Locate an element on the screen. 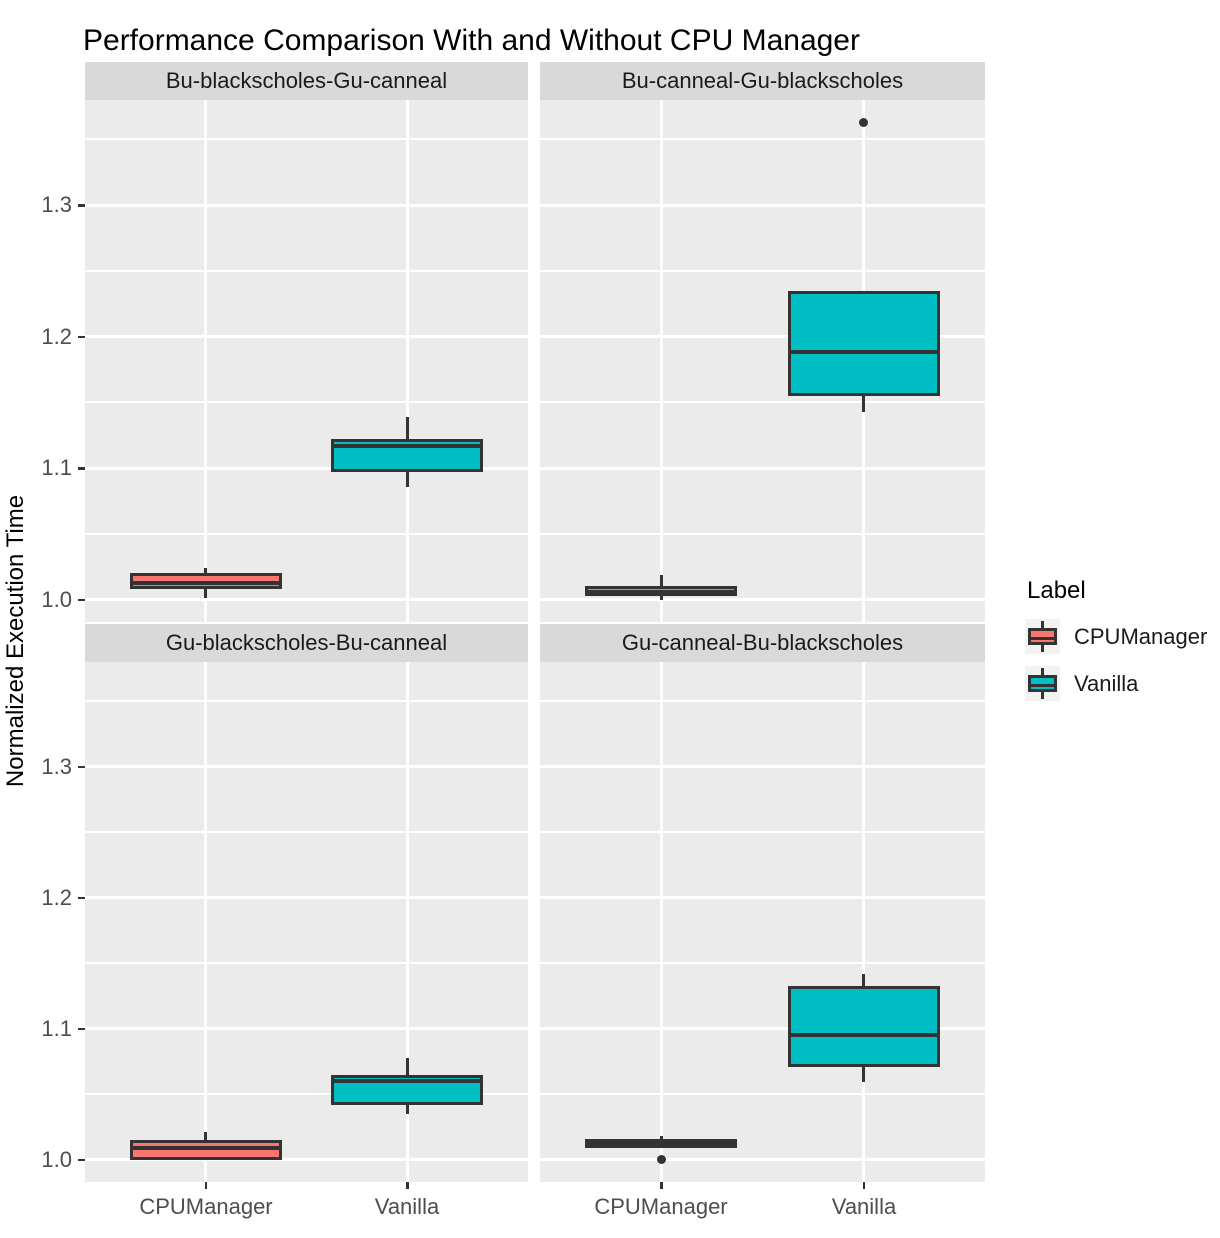 The height and width of the screenshot is (1238, 1220). x-tick-label: Vanilla is located at coordinates (407, 1206).